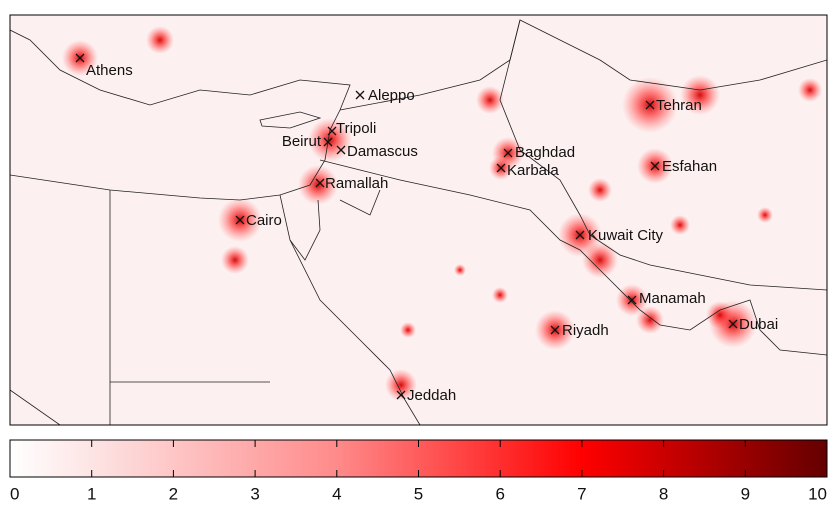 Image resolution: width=840 pixels, height=522 pixels. What do you see at coordinates (585, 330) in the screenshot?
I see `city-label: Riyadh` at bounding box center [585, 330].